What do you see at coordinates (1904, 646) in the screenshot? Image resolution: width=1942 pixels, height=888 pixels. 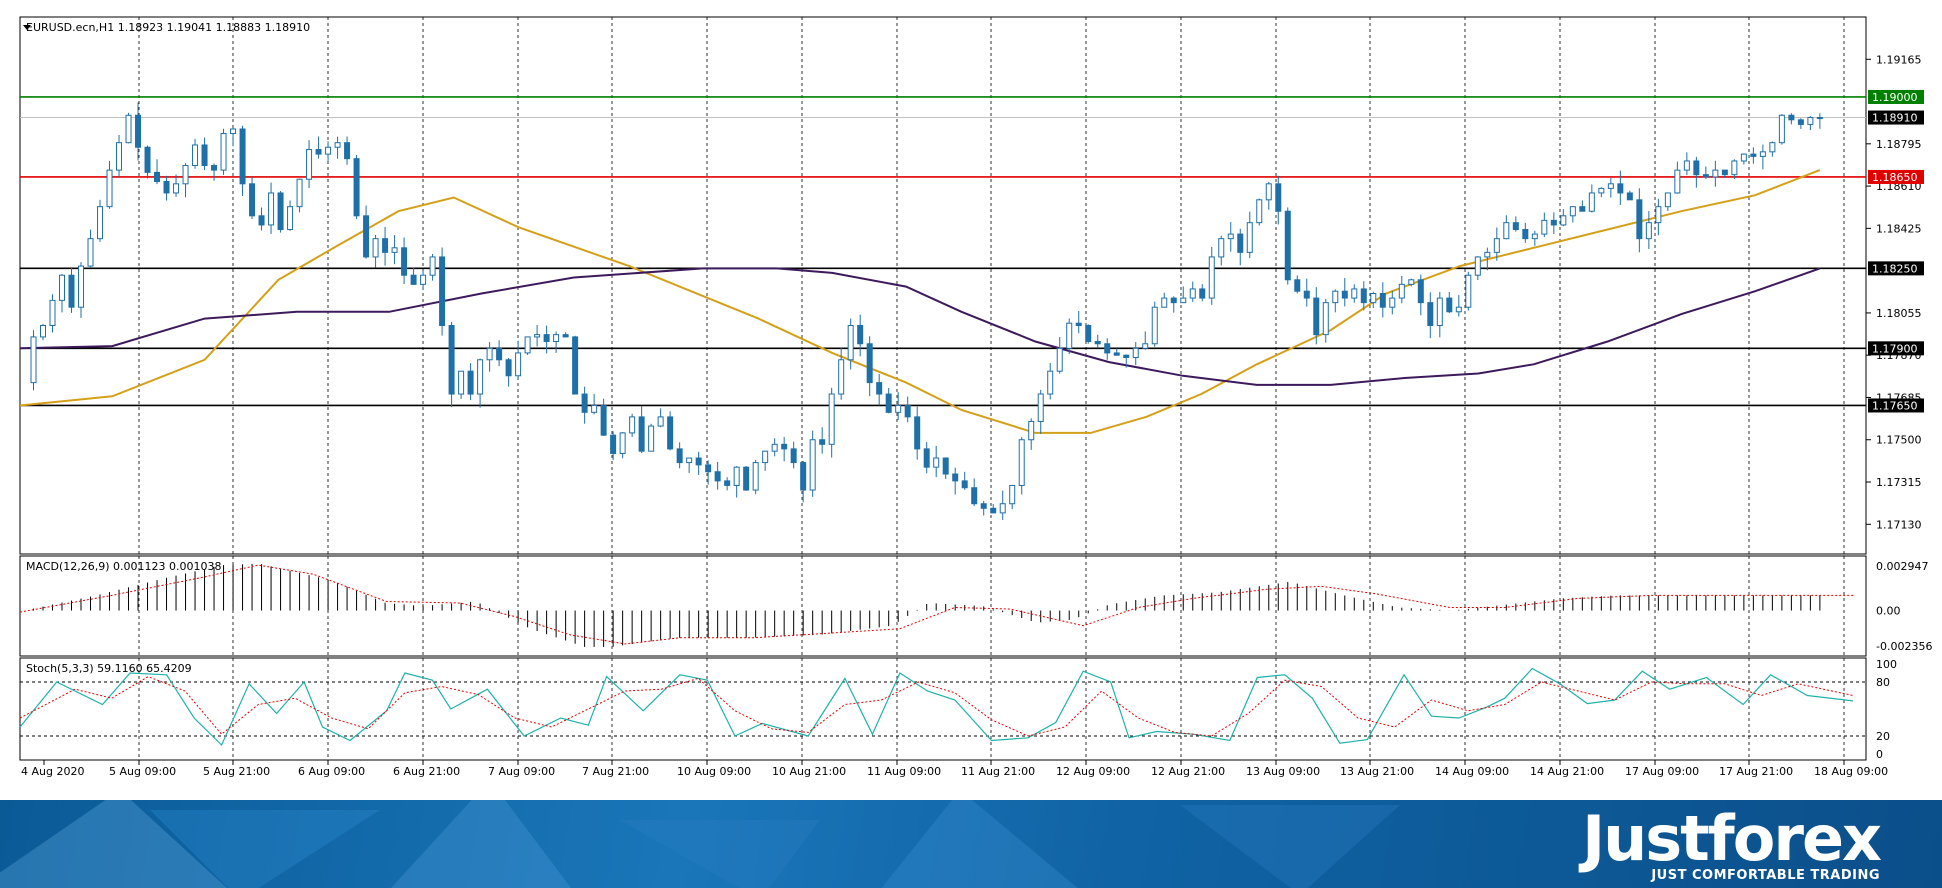 I see `macd-tick-label: -0.002356` at bounding box center [1904, 646].